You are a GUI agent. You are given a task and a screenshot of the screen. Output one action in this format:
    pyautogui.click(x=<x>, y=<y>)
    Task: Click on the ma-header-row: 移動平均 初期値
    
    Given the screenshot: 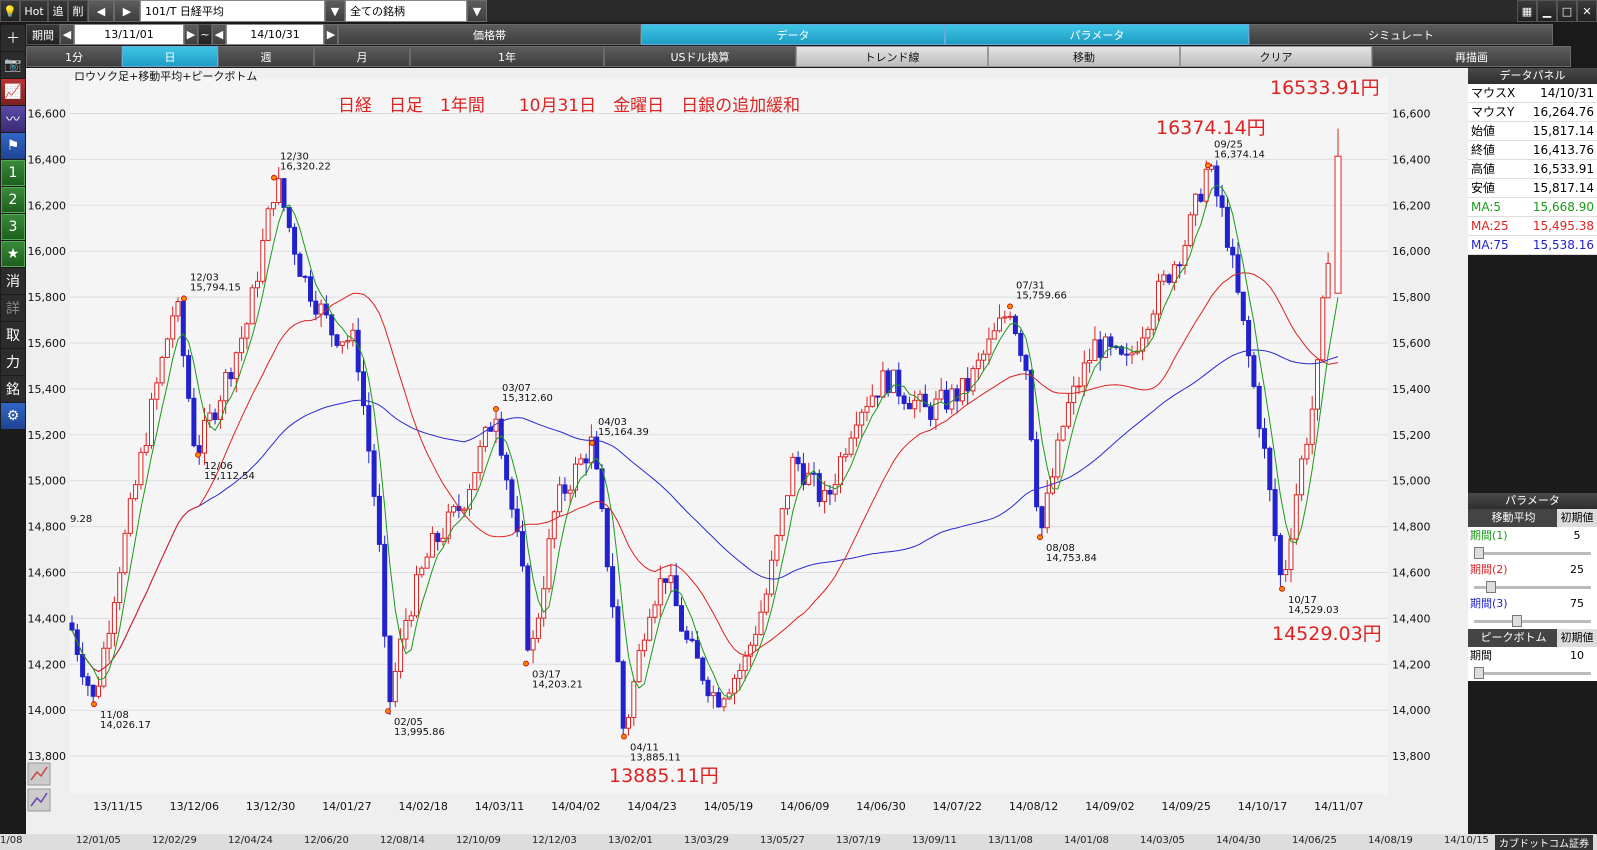 What is the action you would take?
    pyautogui.click(x=1532, y=518)
    